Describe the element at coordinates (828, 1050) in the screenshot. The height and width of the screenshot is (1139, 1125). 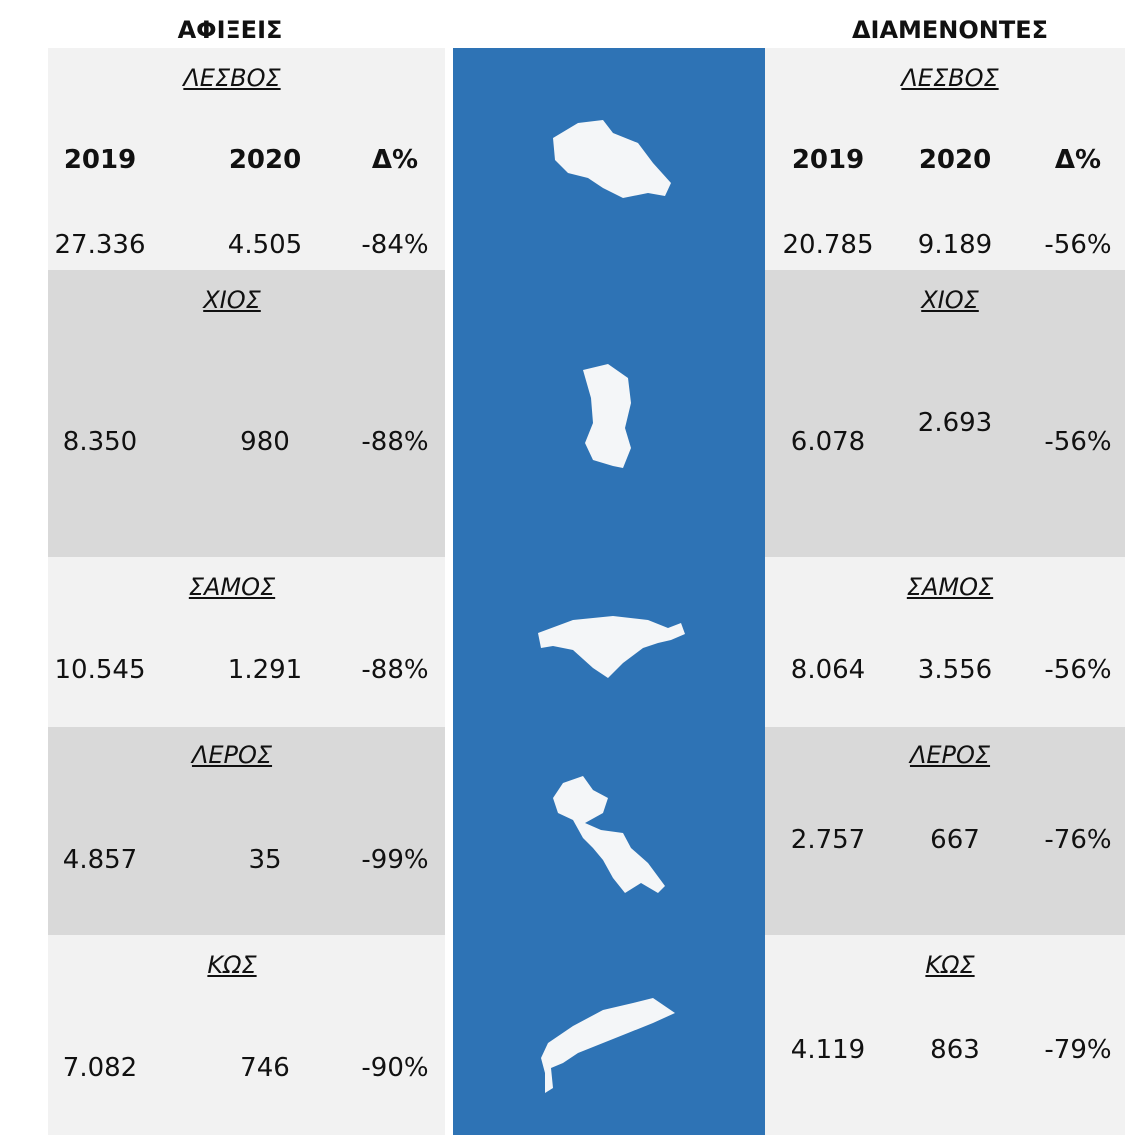
I see `residents-value: 4.119` at that location.